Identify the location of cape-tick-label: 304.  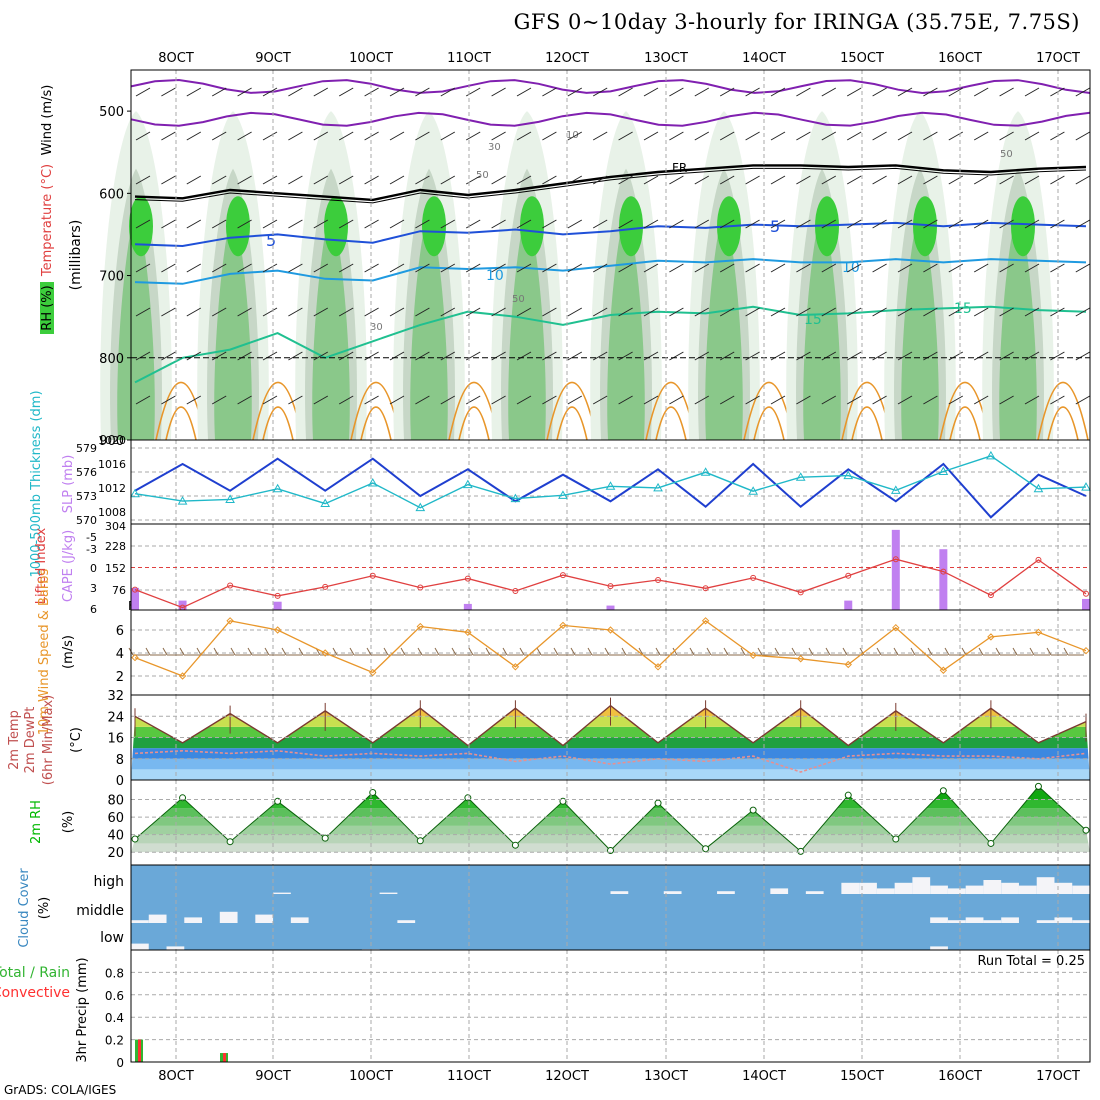
(115, 526).